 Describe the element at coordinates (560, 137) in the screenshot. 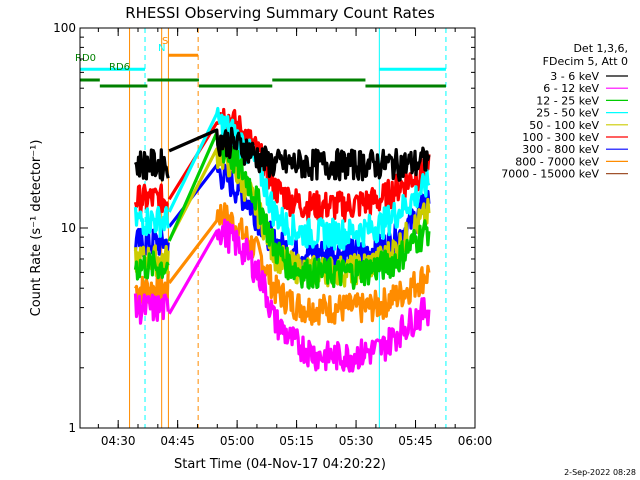

I see `legend-label: 100 - 300 keV` at that location.